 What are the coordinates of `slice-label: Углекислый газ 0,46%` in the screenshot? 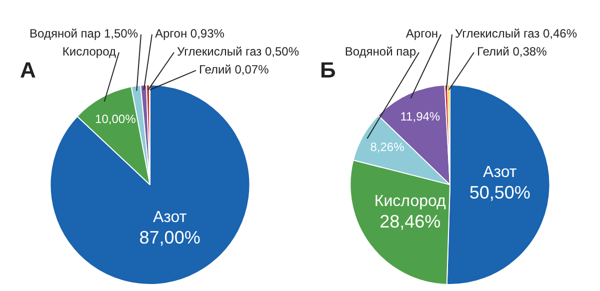 It's located at (516, 33).